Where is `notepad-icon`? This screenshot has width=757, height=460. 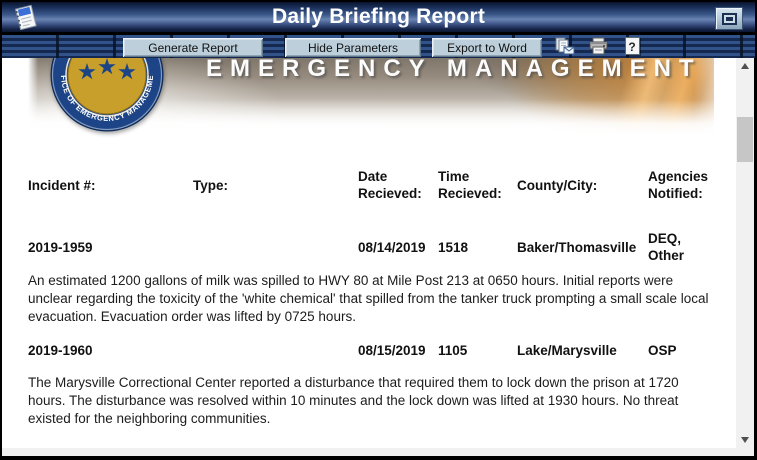 notepad-icon is located at coordinates (26, 18).